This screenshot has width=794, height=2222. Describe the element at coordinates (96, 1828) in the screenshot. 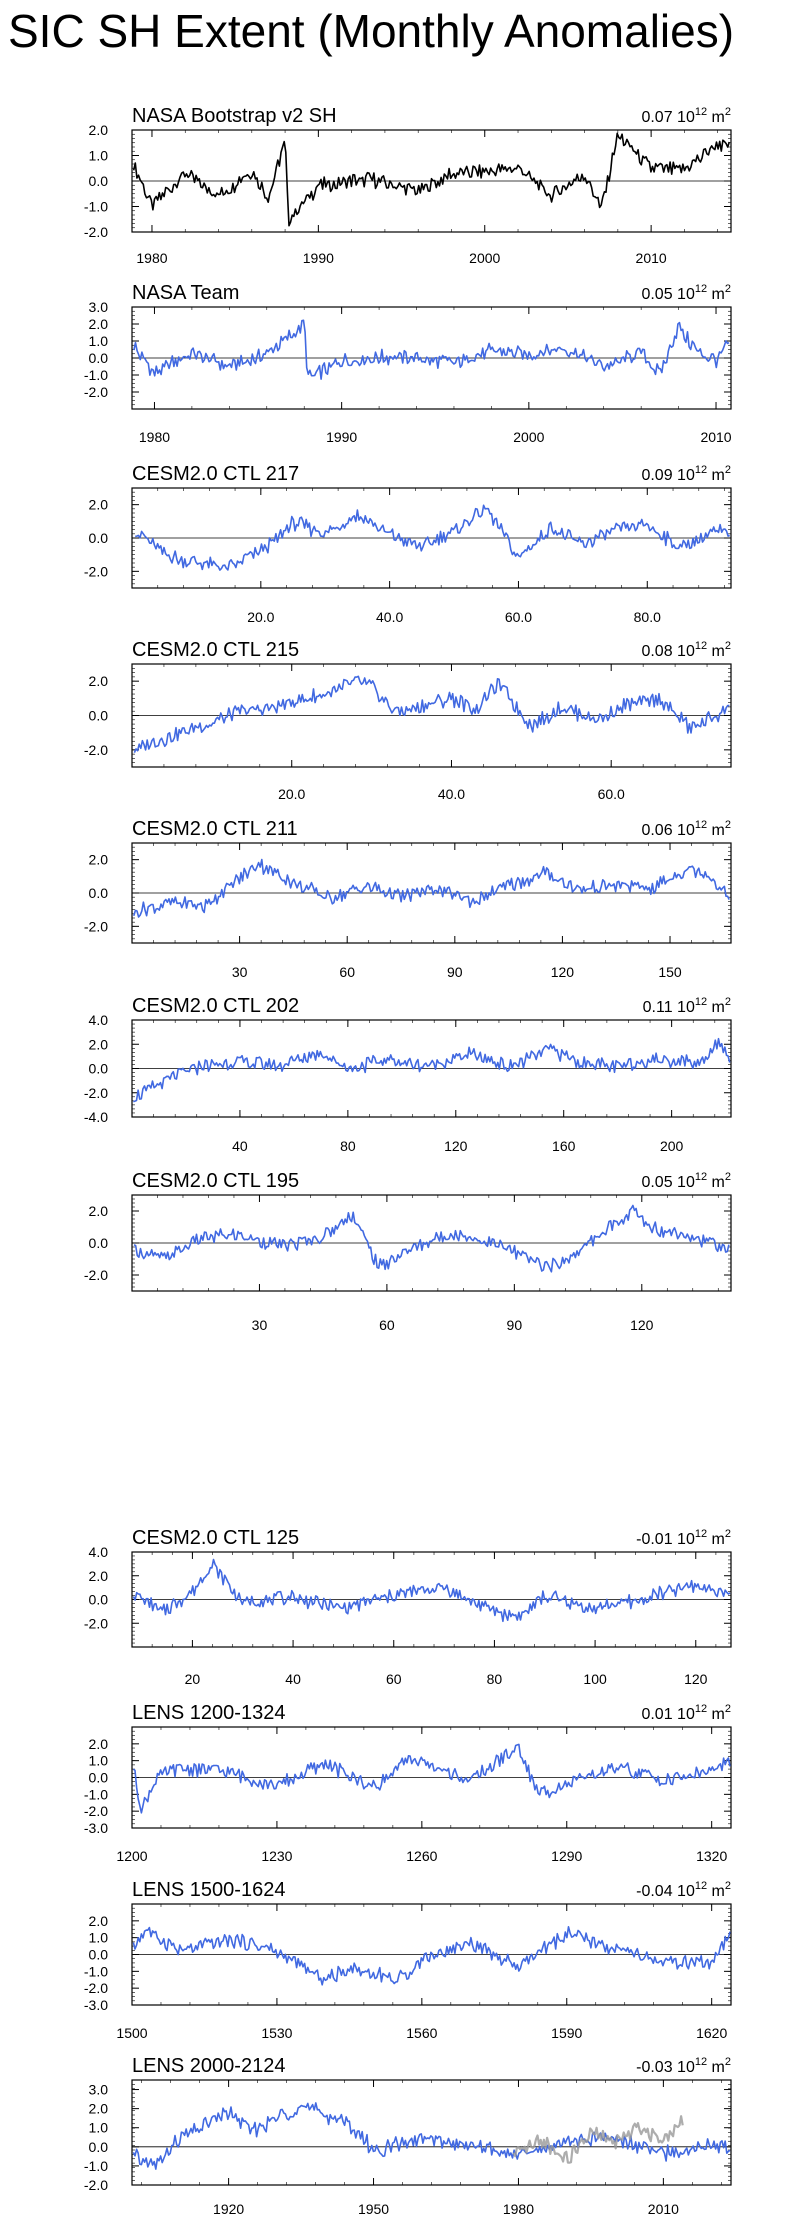

I see `y-tick-label: -3.0` at that location.